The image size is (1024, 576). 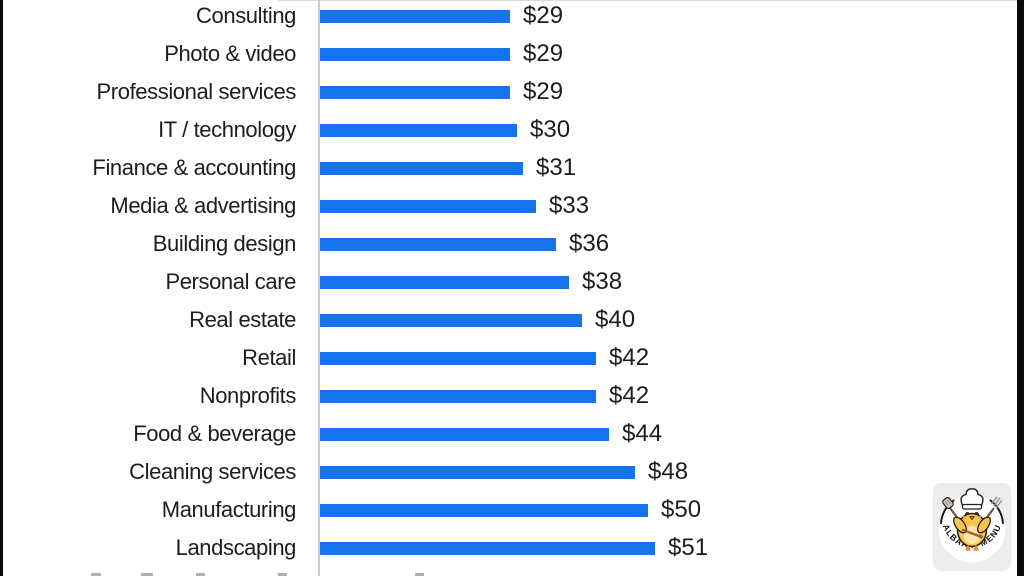 I want to click on bar-row: IT / technology $30, so click(x=507, y=130).